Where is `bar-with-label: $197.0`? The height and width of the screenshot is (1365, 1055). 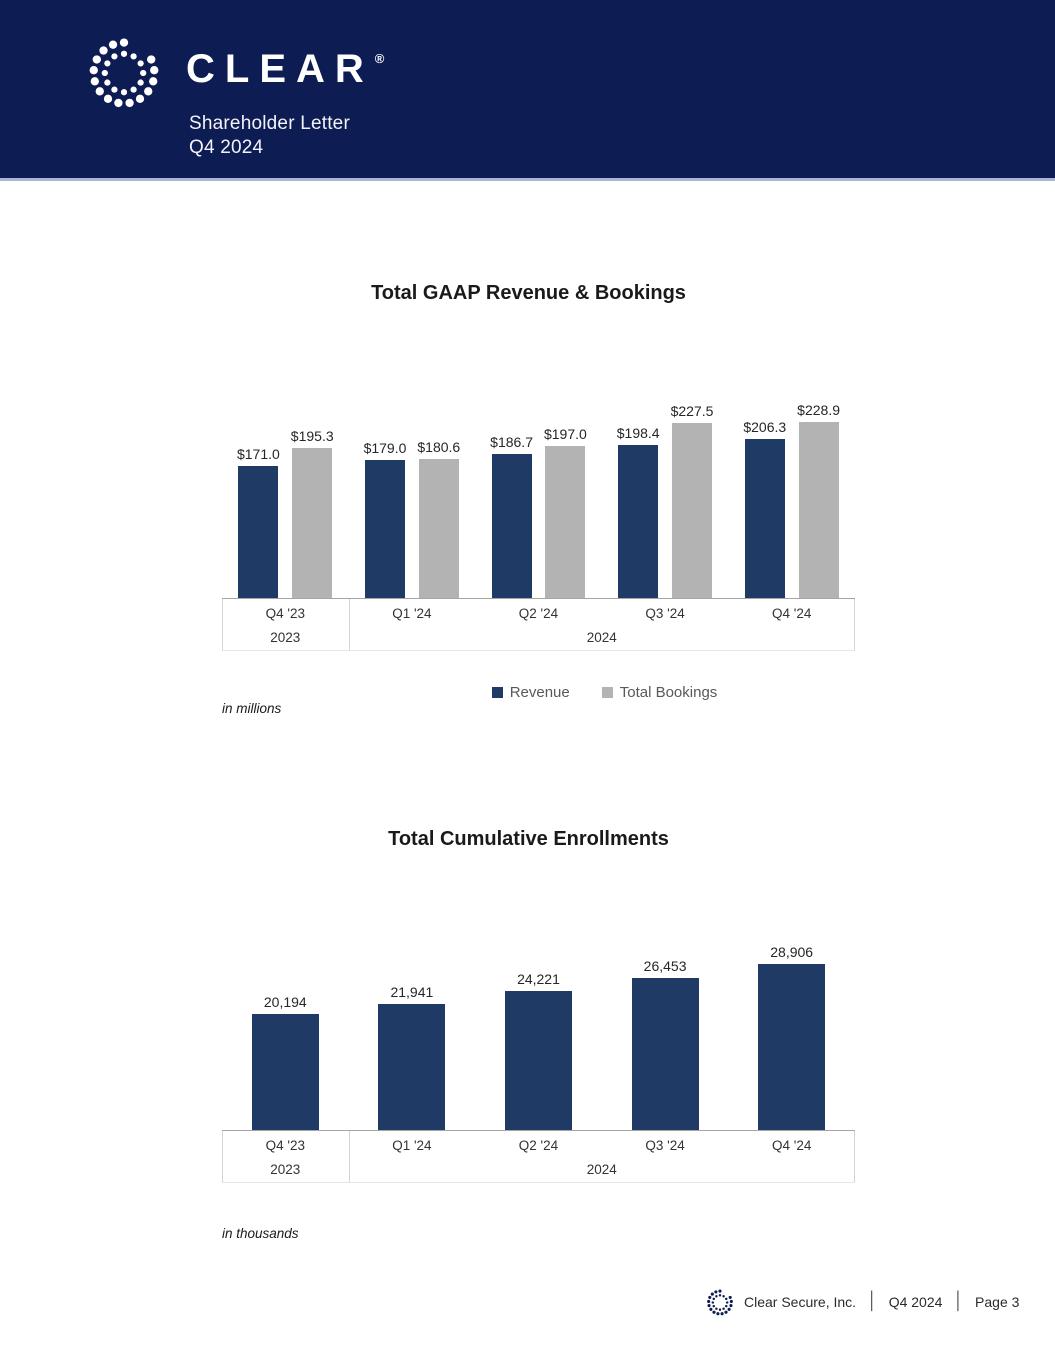 bar-with-label: $197.0 is located at coordinates (565, 512).